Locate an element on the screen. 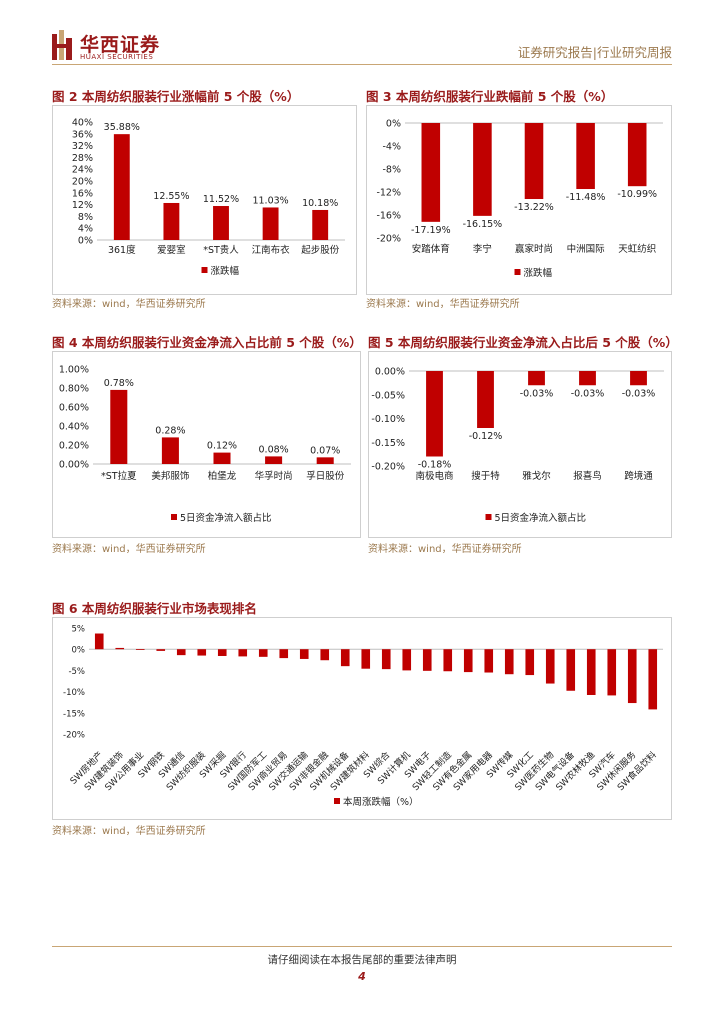 The width and height of the screenshot is (724, 1024). category-label: 天虹纺织 is located at coordinates (637, 249).